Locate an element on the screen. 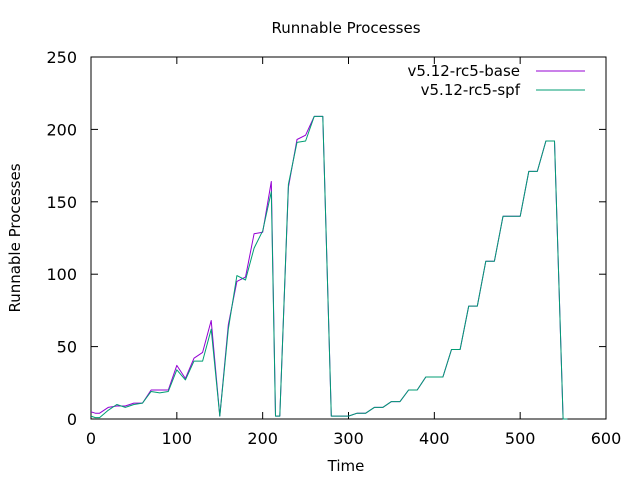 Image resolution: width=640 pixels, height=480 pixels. x-tick-label: 300 is located at coordinates (348, 438).